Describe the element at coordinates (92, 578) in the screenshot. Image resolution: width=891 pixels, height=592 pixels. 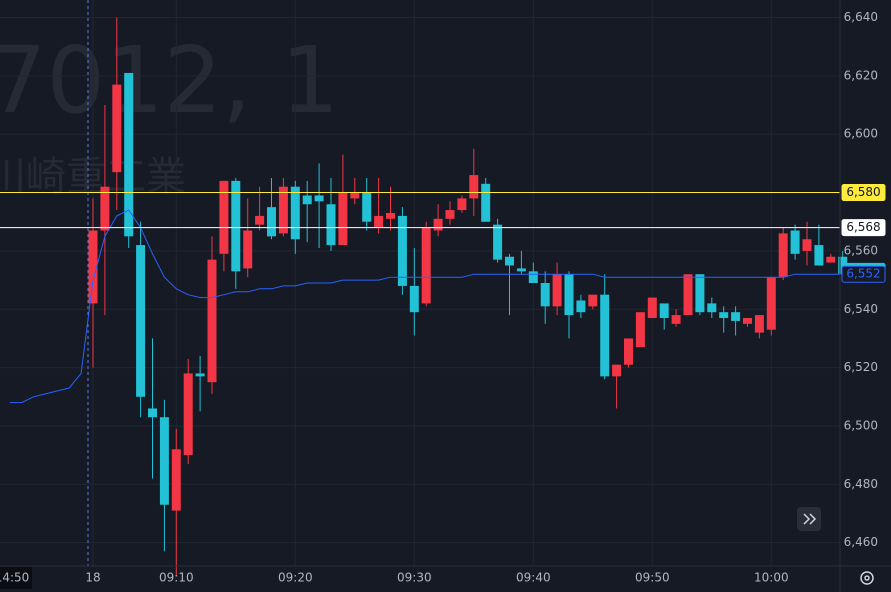
I see `x-tick-label: 18` at that location.